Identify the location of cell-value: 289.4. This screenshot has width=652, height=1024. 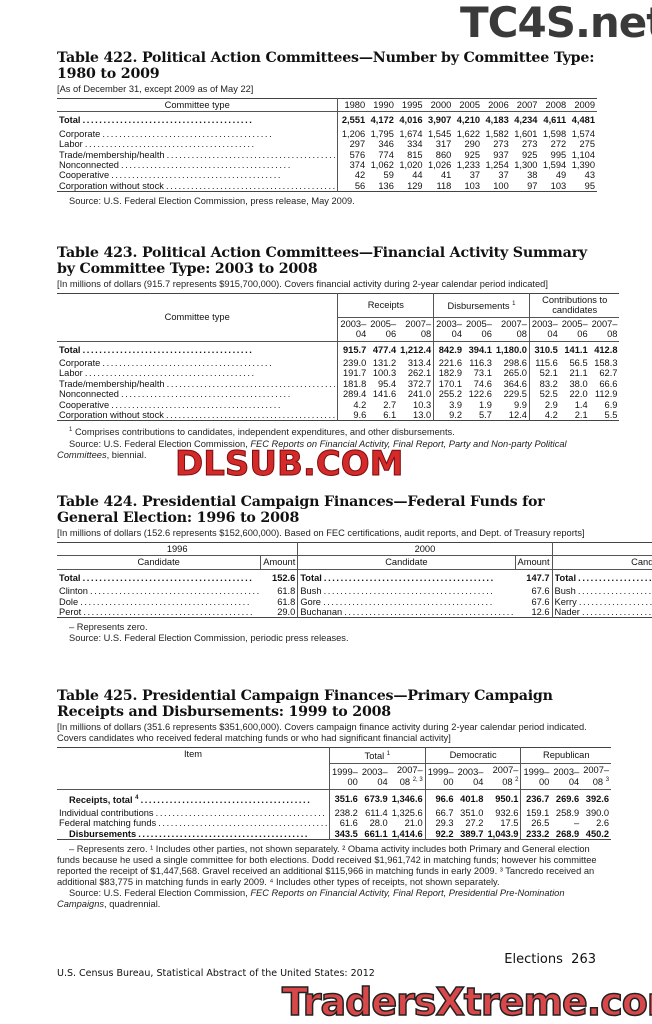
(355, 394).